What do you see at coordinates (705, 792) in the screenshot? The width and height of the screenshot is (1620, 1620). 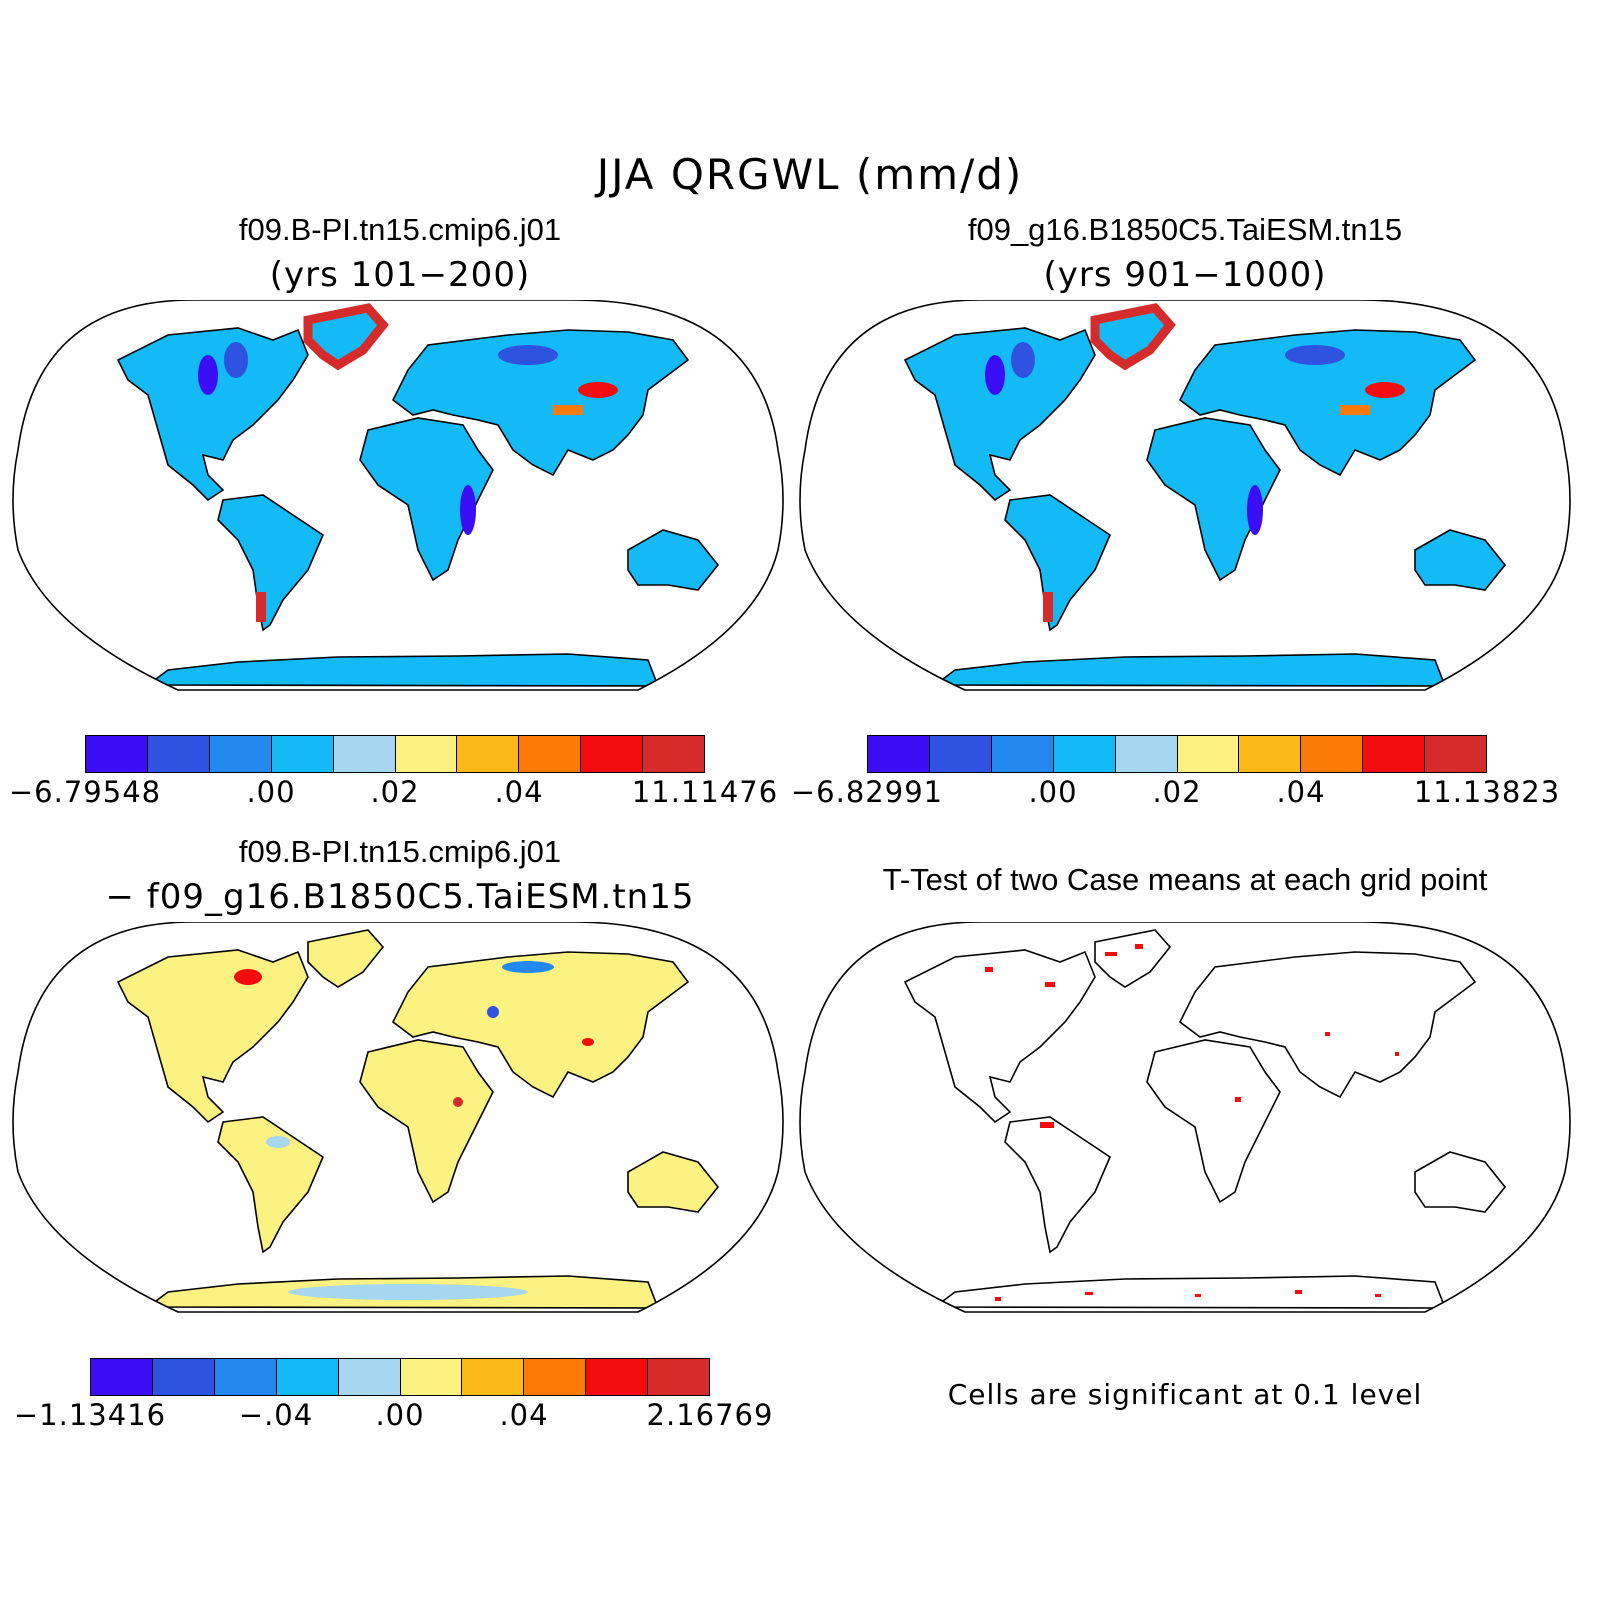 I see `tick-label: 11.11476` at bounding box center [705, 792].